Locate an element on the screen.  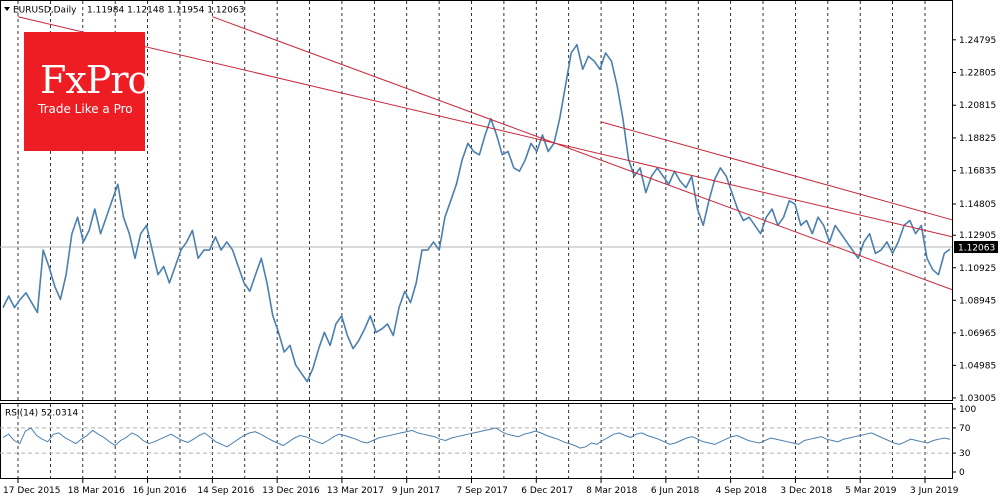
x-tick-label: 6 Jun 2018 is located at coordinates (675, 491).